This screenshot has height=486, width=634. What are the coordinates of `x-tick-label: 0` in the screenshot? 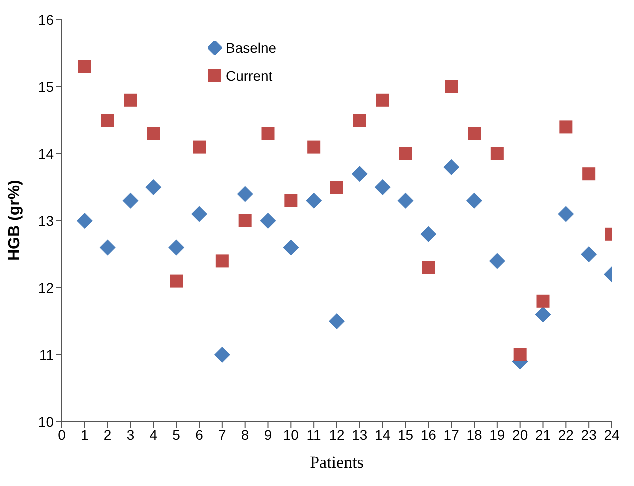 It's located at (62, 434).